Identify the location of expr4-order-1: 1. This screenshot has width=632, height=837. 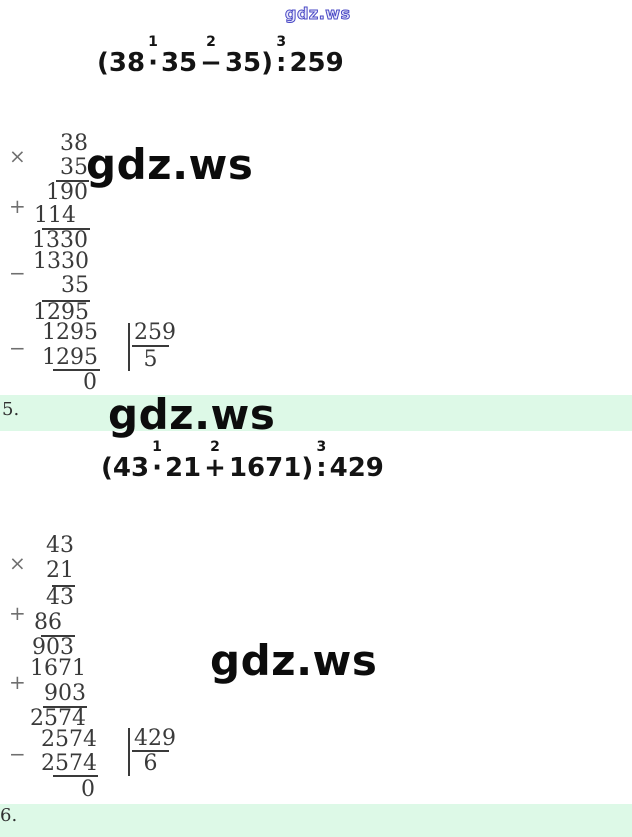
(153, 42).